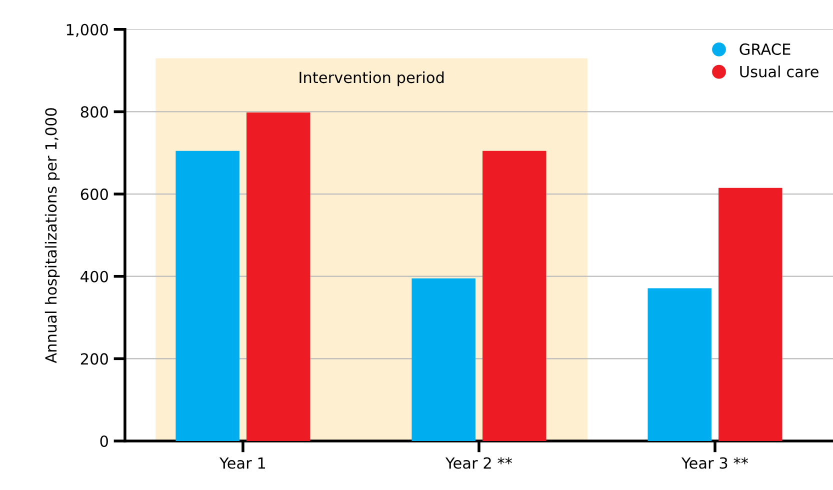 The image size is (833, 490). I want to click on x-tick-label: Year 2 **, so click(478, 463).